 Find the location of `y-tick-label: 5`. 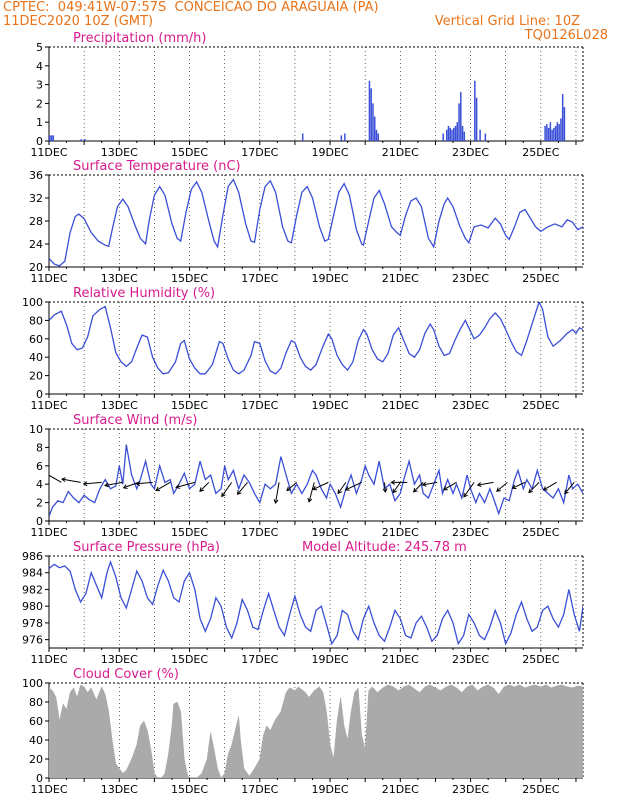

y-tick-label: 5 is located at coordinates (39, 47).